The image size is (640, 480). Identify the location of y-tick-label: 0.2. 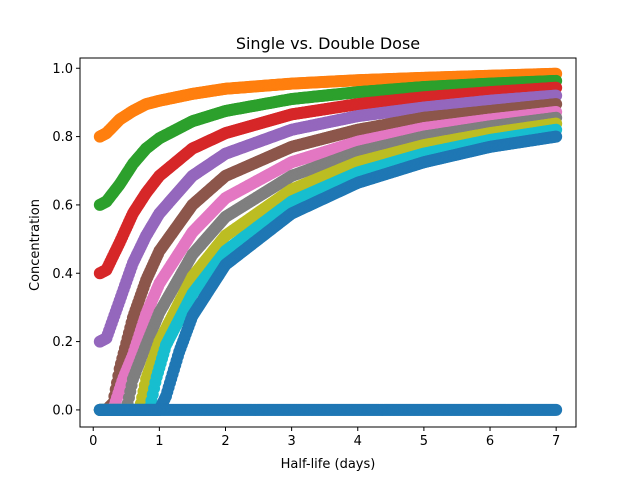
(62, 342).